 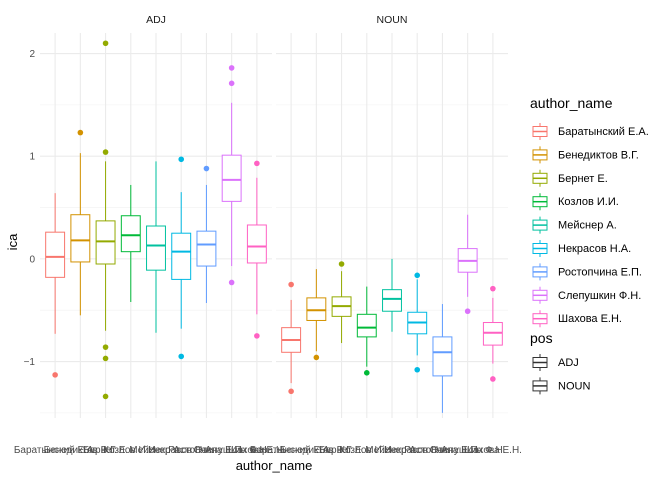 What do you see at coordinates (12, 241) in the screenshot?
I see `y-axis-title: ica` at bounding box center [12, 241].